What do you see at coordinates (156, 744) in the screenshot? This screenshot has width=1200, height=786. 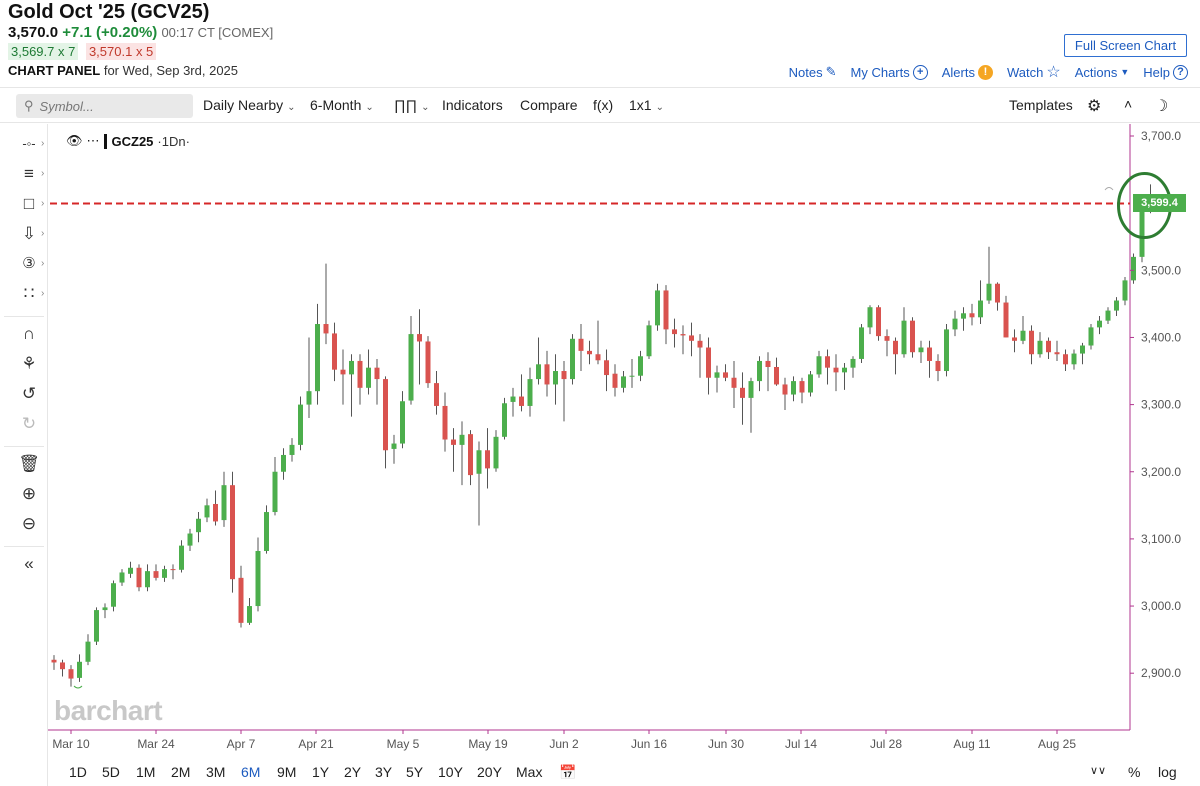 I see `x-tick-label: Mar 24` at bounding box center [156, 744].